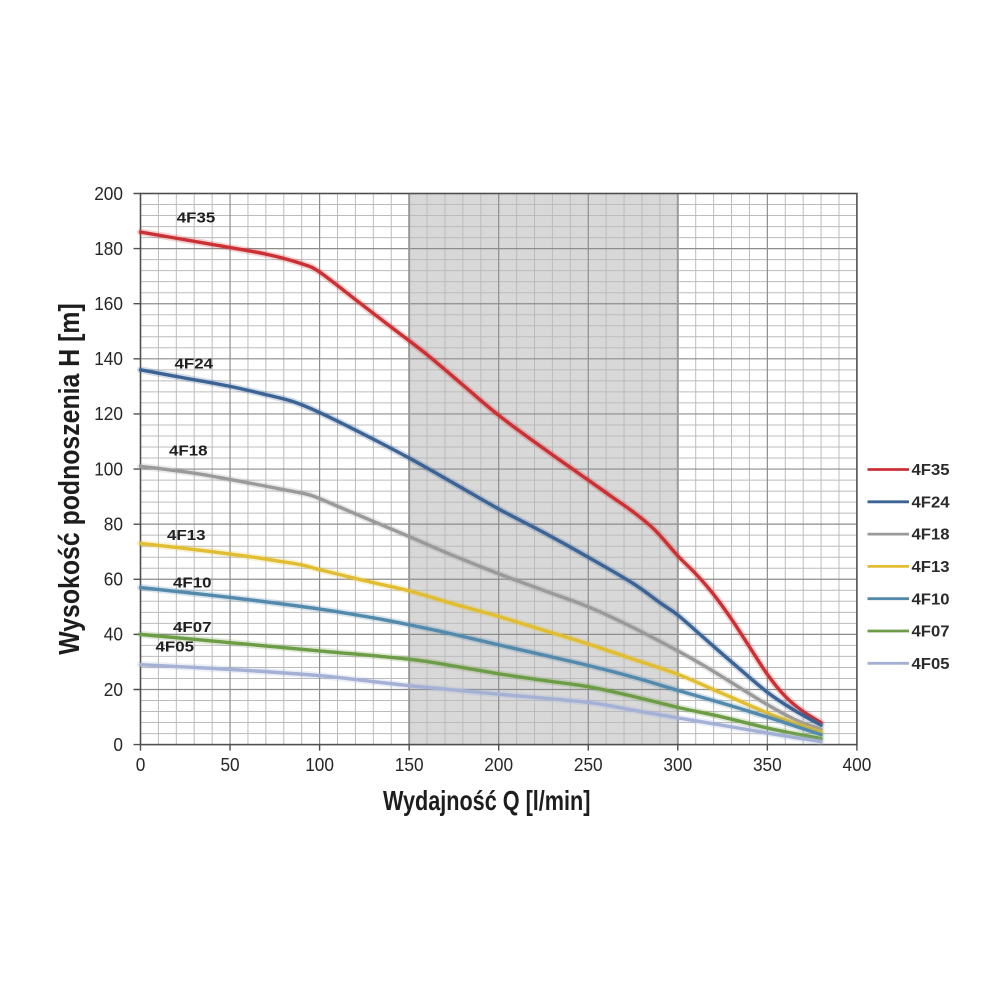  I want to click on svg-text: 400, so click(857, 764).